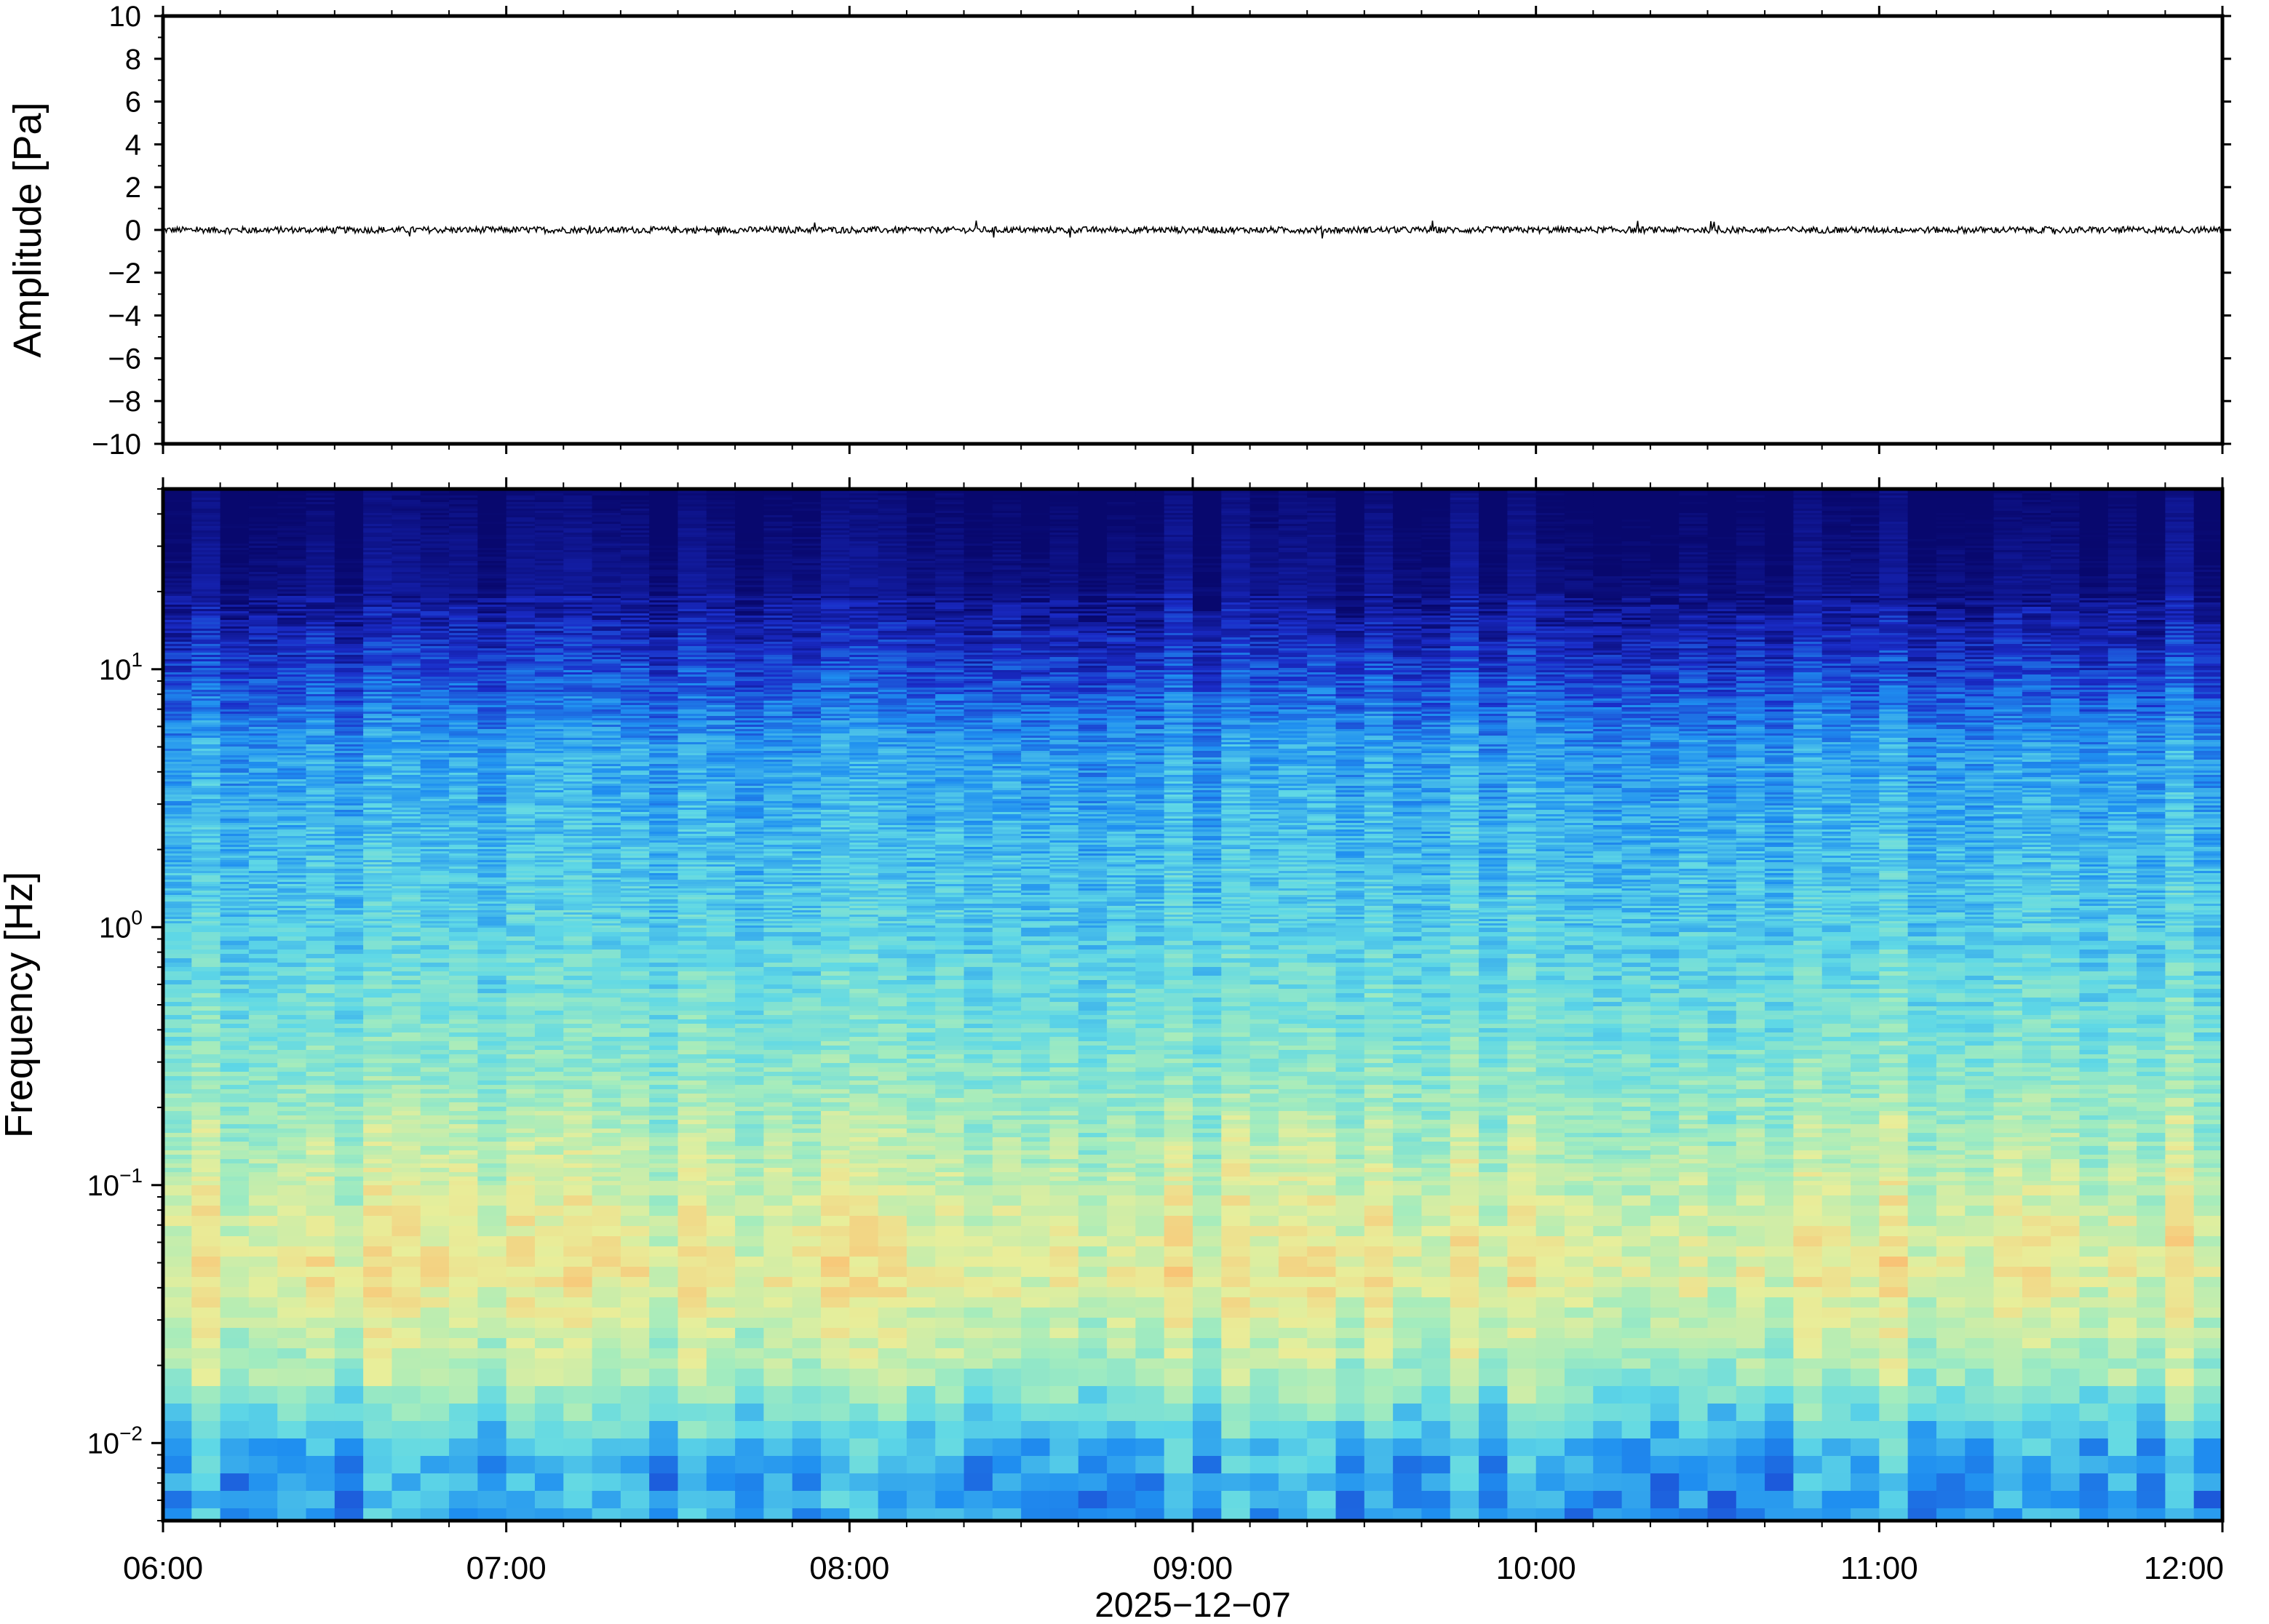  I want to click on waveform-y-tick-label: −4, so click(125, 316).